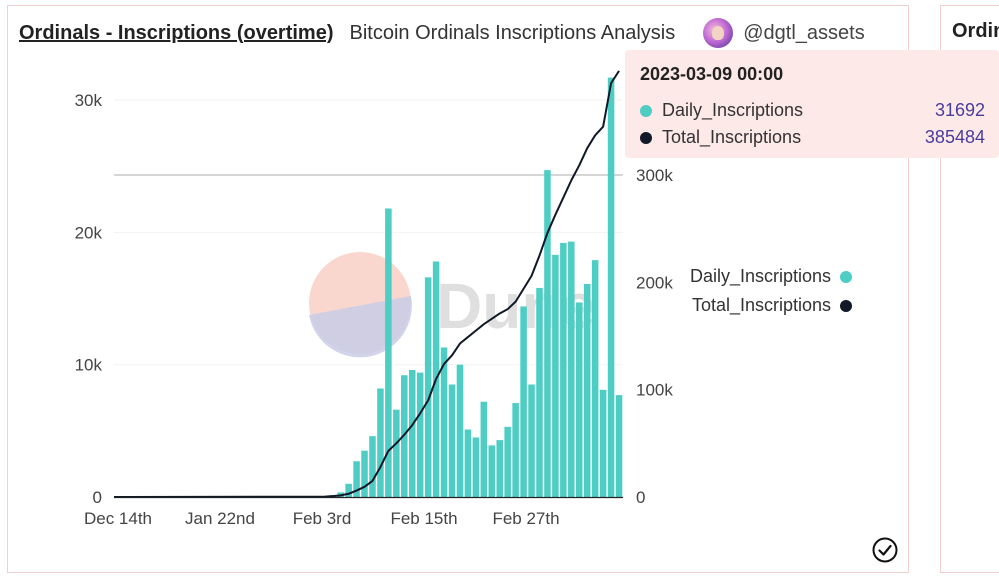  Describe the element at coordinates (954, 137) in the screenshot. I see `tooltip-value-total: 385484` at that location.